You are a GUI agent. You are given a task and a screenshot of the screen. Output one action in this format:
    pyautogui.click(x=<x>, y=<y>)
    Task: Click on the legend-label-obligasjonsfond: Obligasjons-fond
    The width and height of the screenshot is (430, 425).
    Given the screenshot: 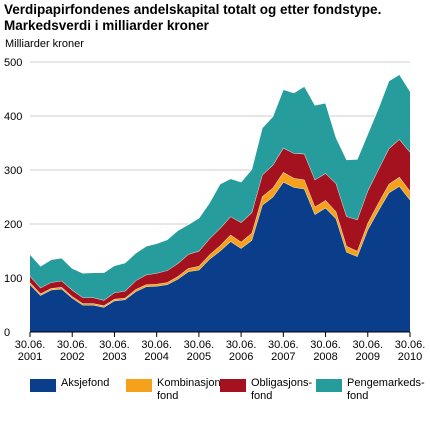 What is the action you would take?
    pyautogui.click(x=282, y=389)
    